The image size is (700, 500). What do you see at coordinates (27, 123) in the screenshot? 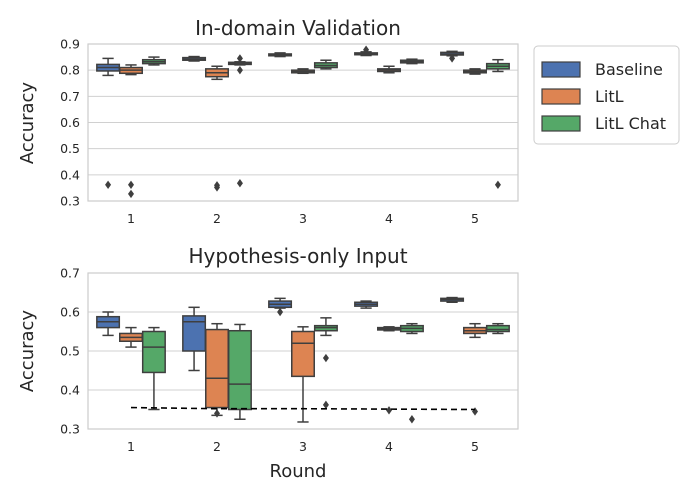
I see `y-axis-label-top: Accuracy` at bounding box center [27, 123].